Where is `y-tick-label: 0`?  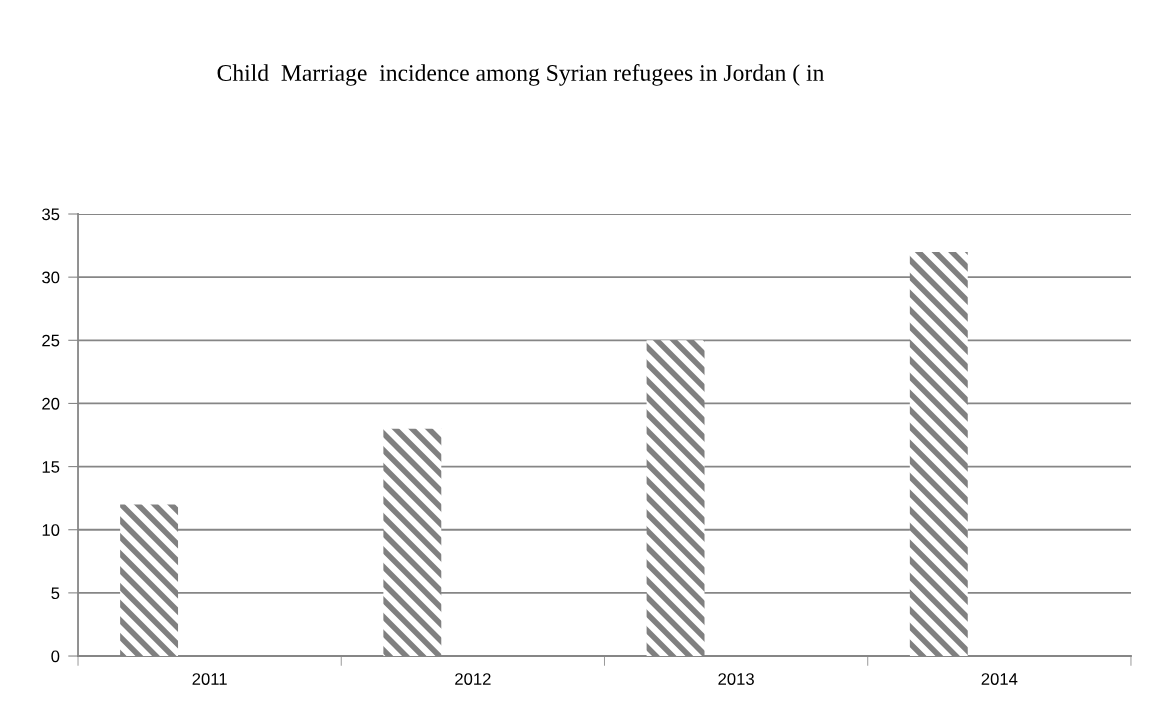 y-tick-label: 0 is located at coordinates (55, 656).